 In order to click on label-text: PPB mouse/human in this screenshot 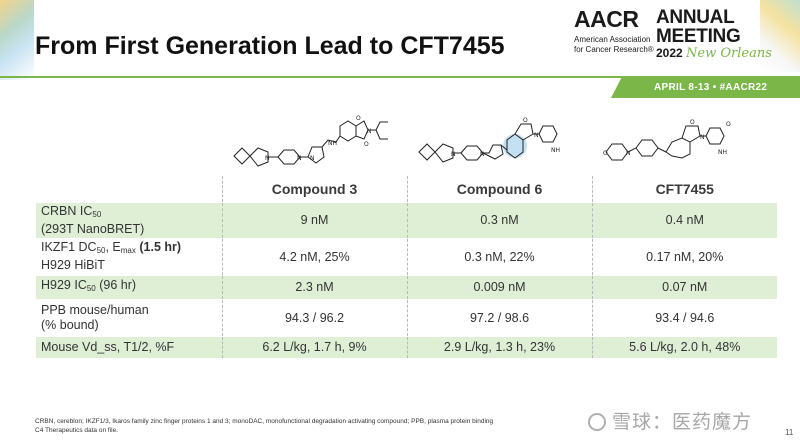, I will do `click(95, 309)`.